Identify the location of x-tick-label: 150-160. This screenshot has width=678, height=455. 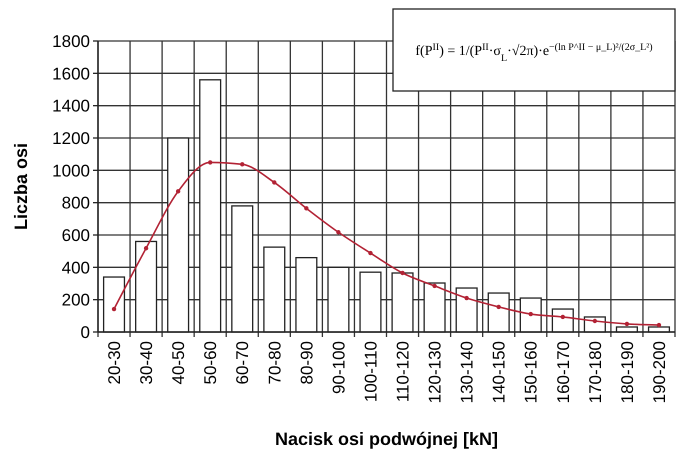
(531, 372).